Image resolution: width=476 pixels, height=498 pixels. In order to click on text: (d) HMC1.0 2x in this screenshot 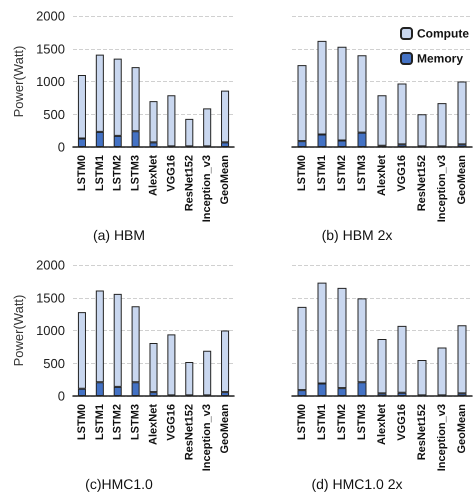, I will do `click(357, 484)`.